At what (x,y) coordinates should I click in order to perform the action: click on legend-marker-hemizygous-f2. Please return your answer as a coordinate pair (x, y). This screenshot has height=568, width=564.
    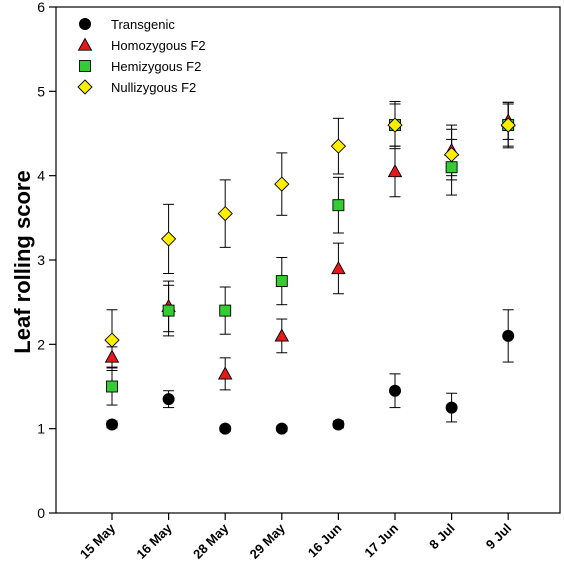
    Looking at the image, I should click on (85, 66).